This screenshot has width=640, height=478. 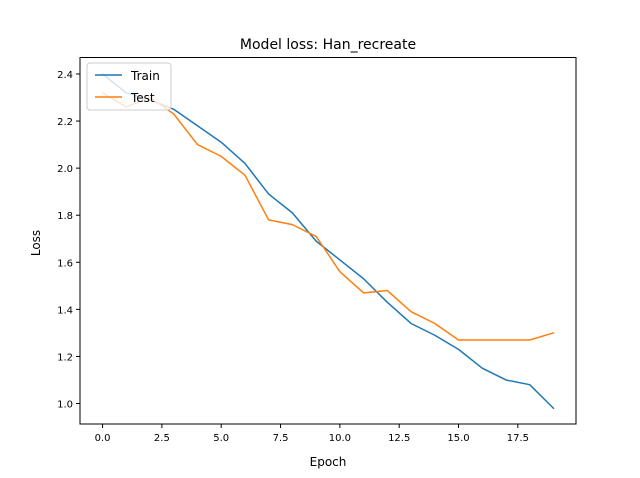 What do you see at coordinates (162, 438) in the screenshot?
I see `x-tick-label: 2.5` at bounding box center [162, 438].